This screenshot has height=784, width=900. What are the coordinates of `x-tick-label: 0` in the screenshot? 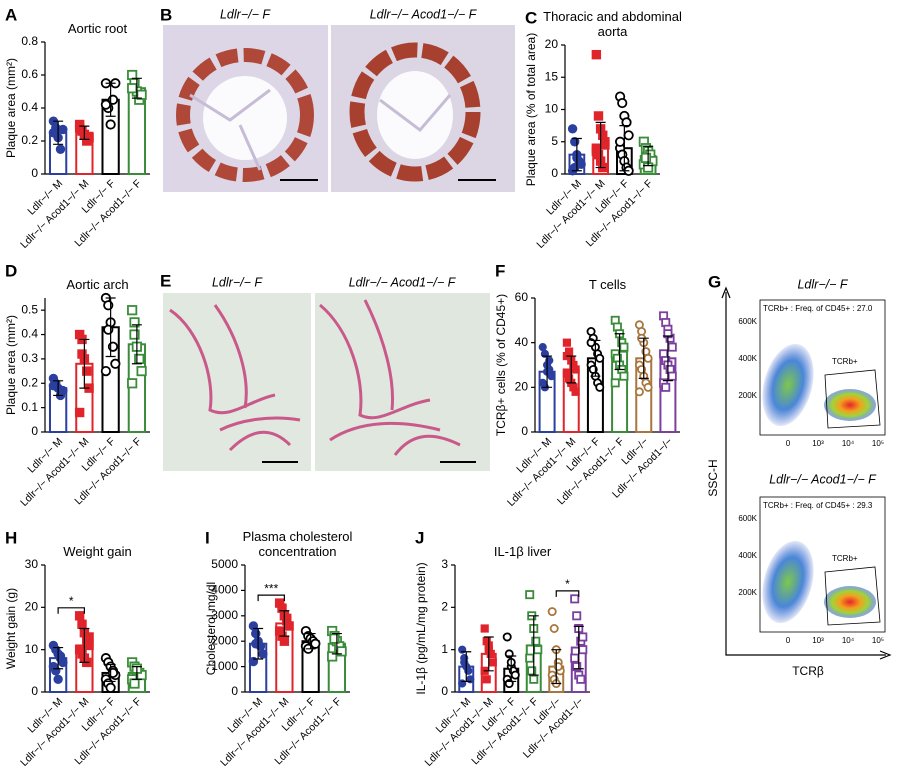 It's located at (788, 443).